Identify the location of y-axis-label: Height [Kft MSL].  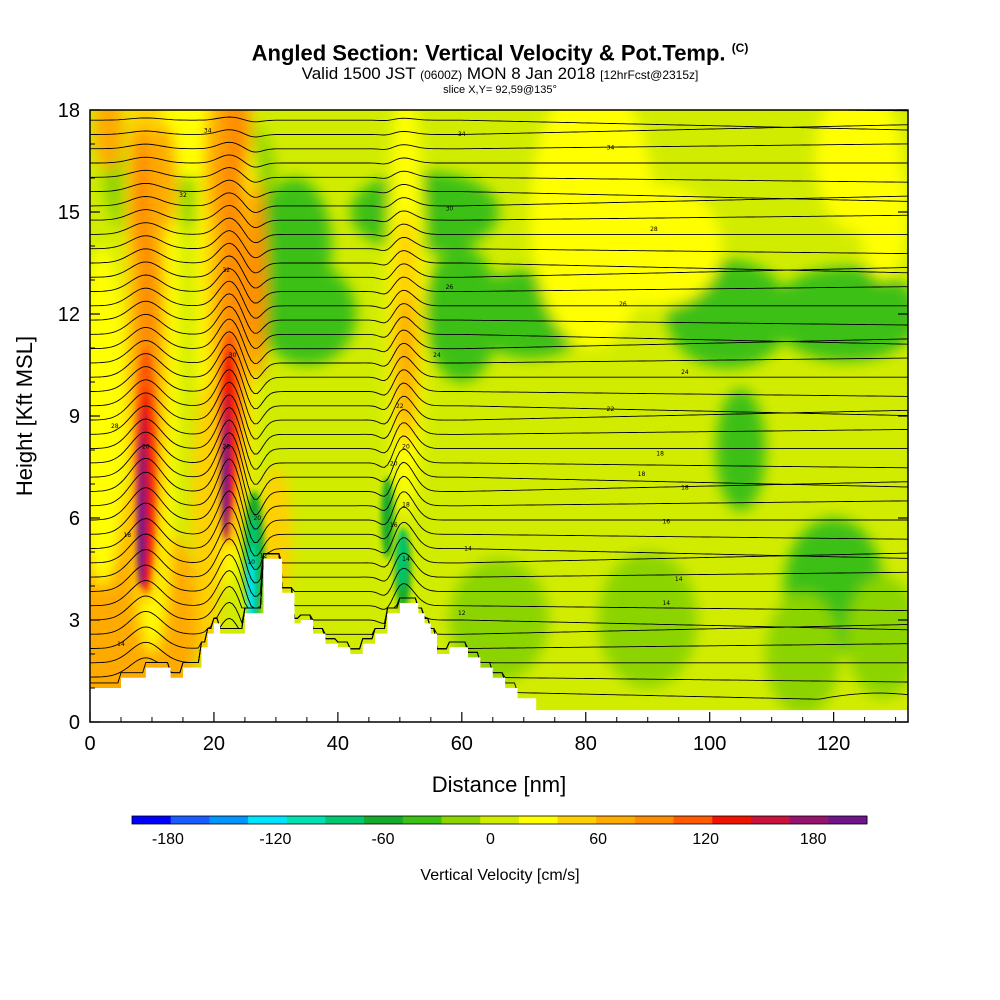
(24, 416).